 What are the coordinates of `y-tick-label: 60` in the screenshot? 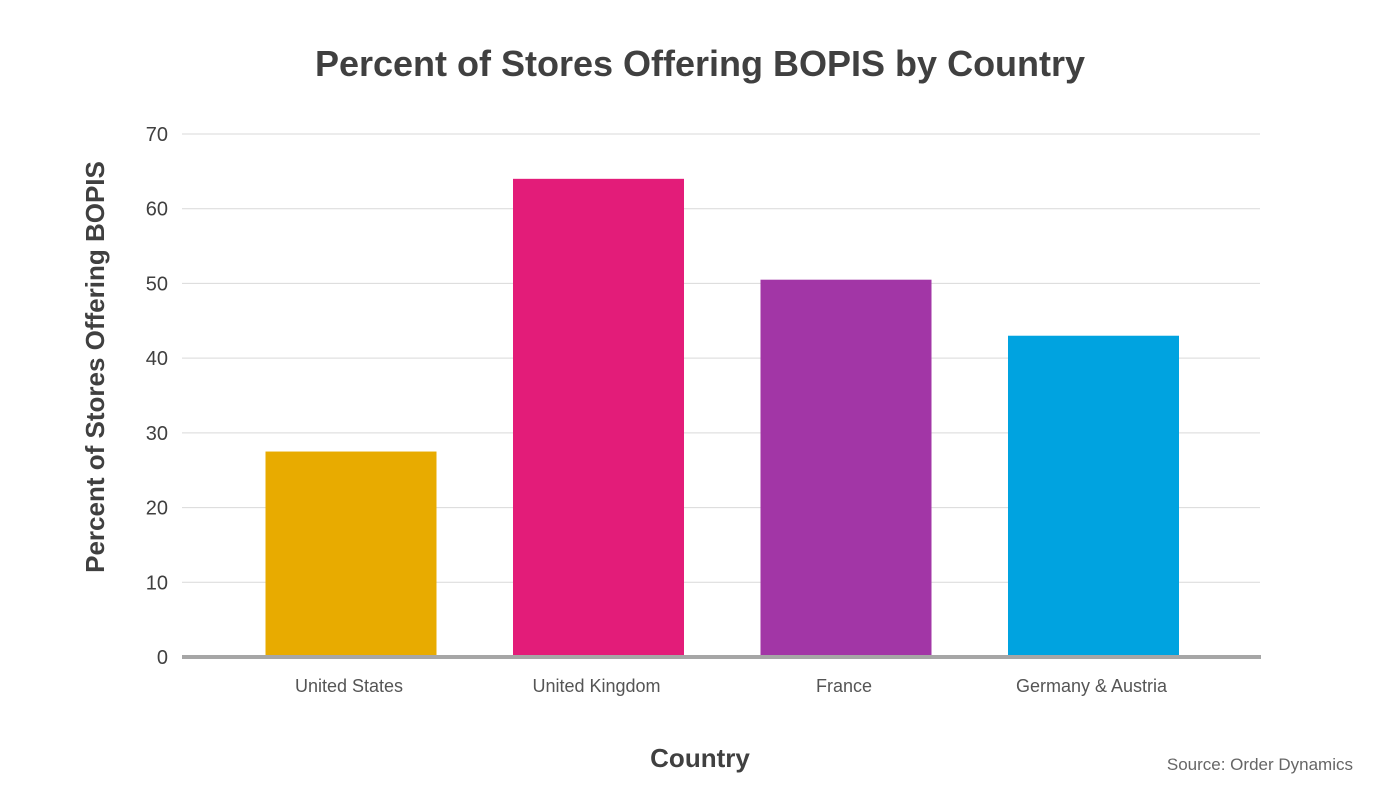 It's located at (157, 210).